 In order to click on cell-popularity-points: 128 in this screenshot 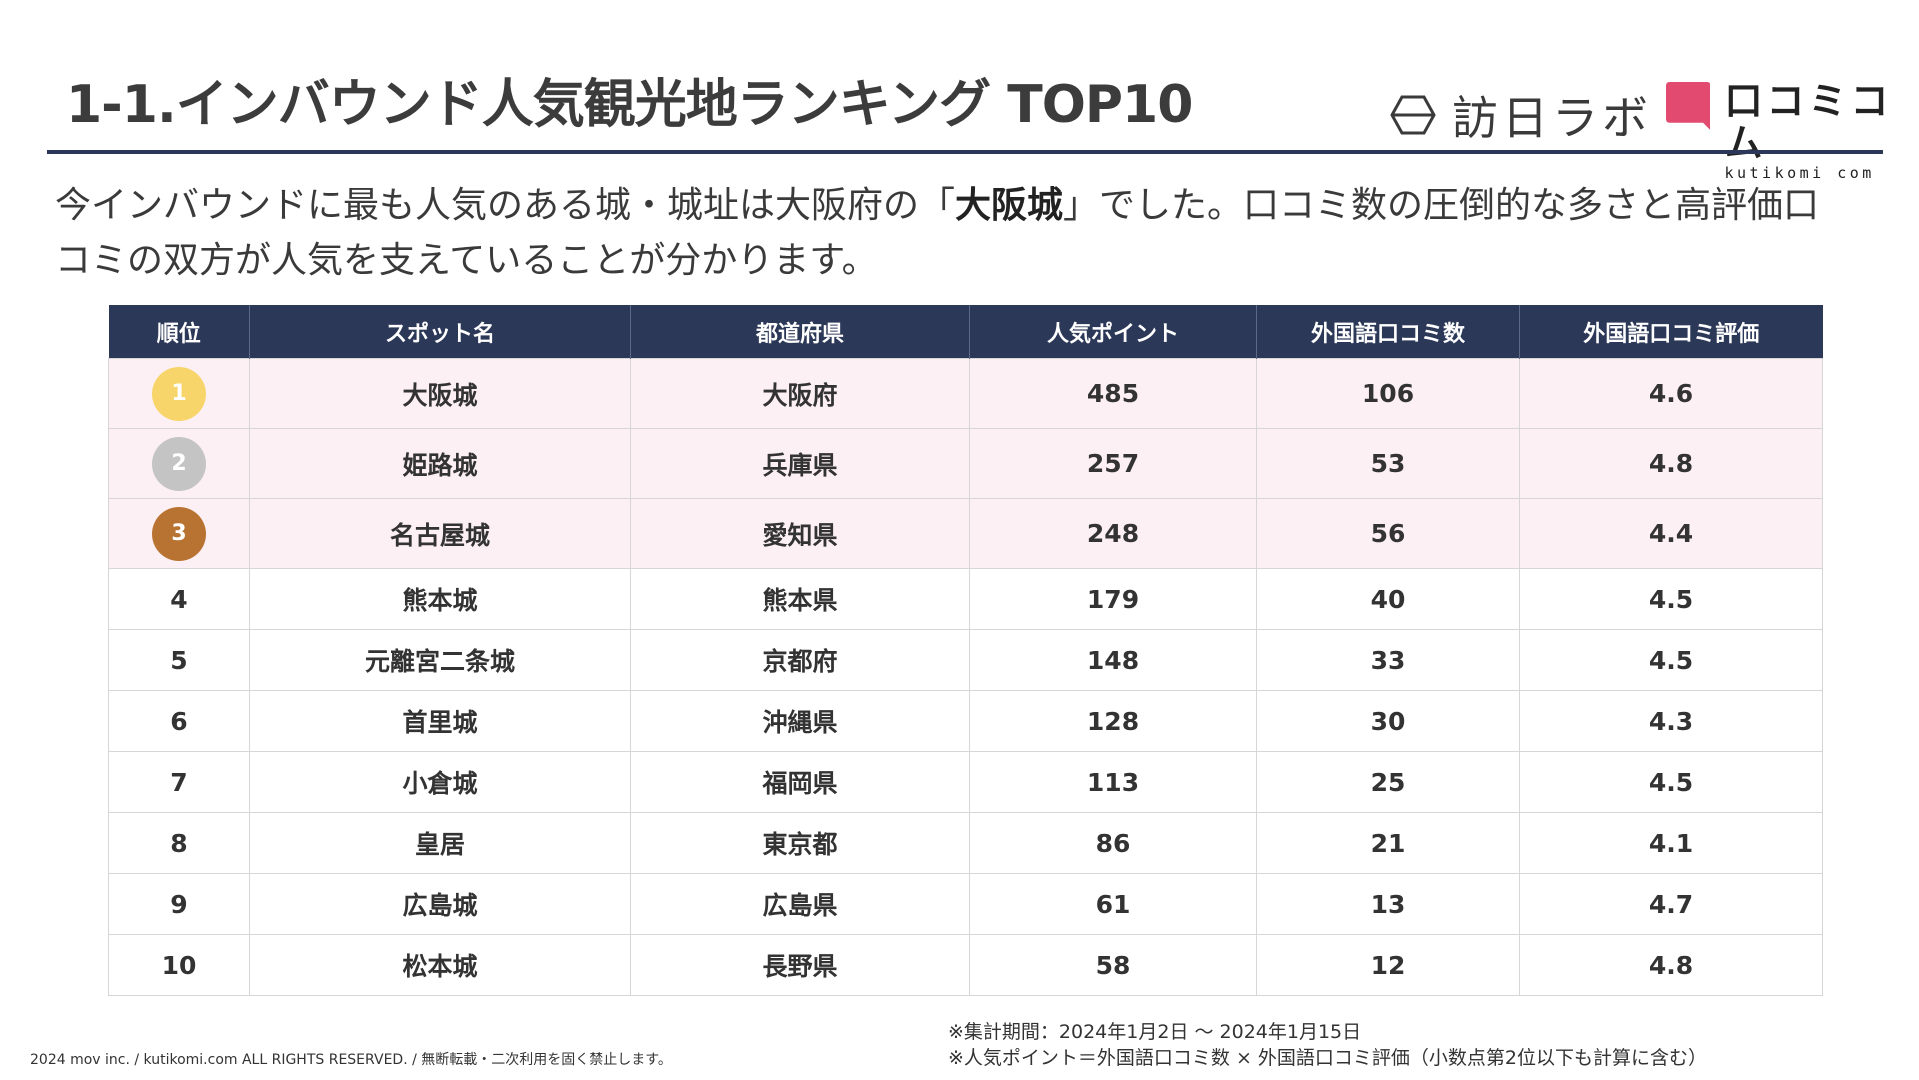, I will do `click(1113, 721)`.